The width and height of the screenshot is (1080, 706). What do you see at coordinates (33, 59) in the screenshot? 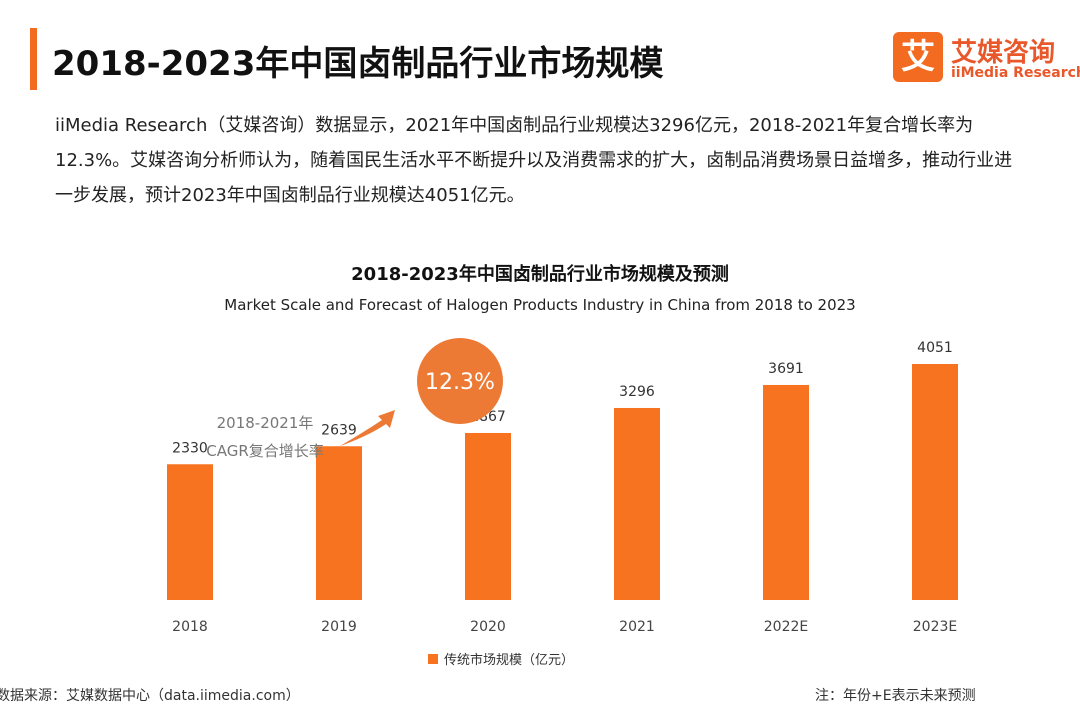
I see `title-accent-bar` at bounding box center [33, 59].